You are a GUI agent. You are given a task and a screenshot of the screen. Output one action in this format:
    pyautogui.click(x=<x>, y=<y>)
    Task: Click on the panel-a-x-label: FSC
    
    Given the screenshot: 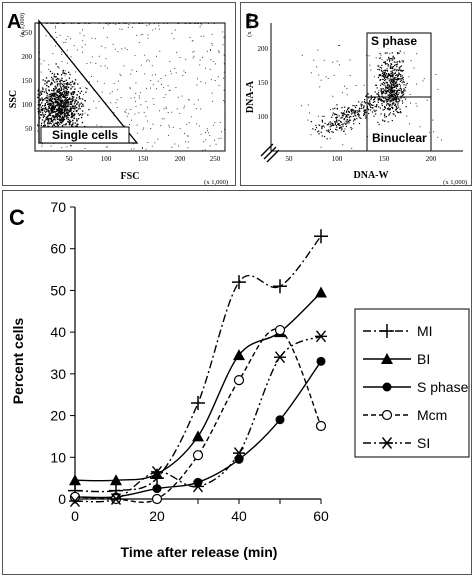 What is the action you would take?
    pyautogui.click(x=130, y=176)
    